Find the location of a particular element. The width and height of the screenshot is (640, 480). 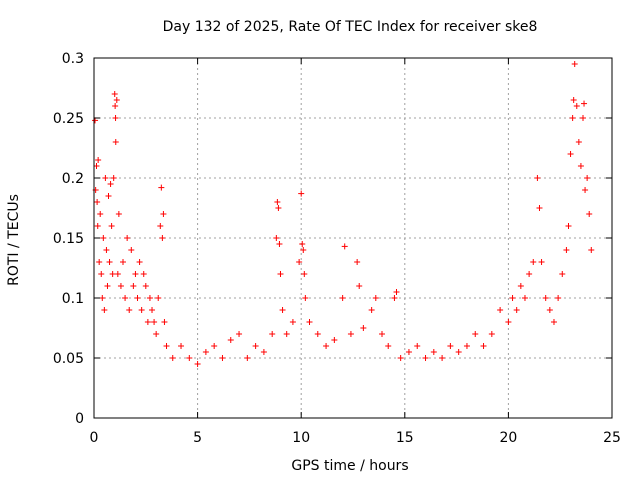

x-tick-label: 10 is located at coordinates (301, 438).